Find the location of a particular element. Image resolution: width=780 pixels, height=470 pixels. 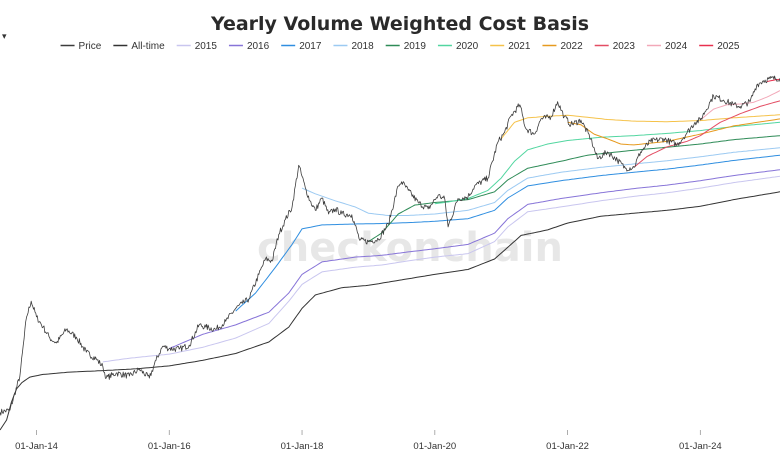

series-line-2019 is located at coordinates (574, 189).